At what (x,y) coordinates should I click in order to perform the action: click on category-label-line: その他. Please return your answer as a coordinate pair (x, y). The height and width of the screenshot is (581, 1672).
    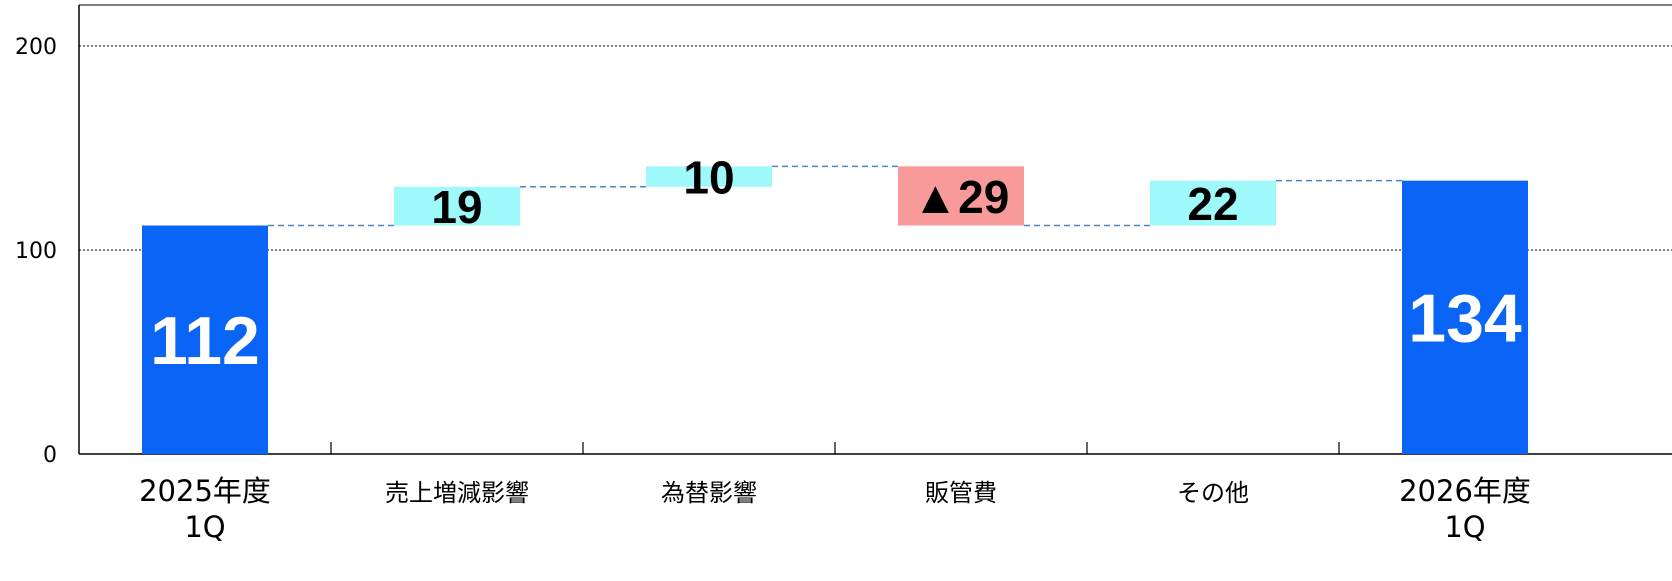
    Looking at the image, I should click on (1213, 493).